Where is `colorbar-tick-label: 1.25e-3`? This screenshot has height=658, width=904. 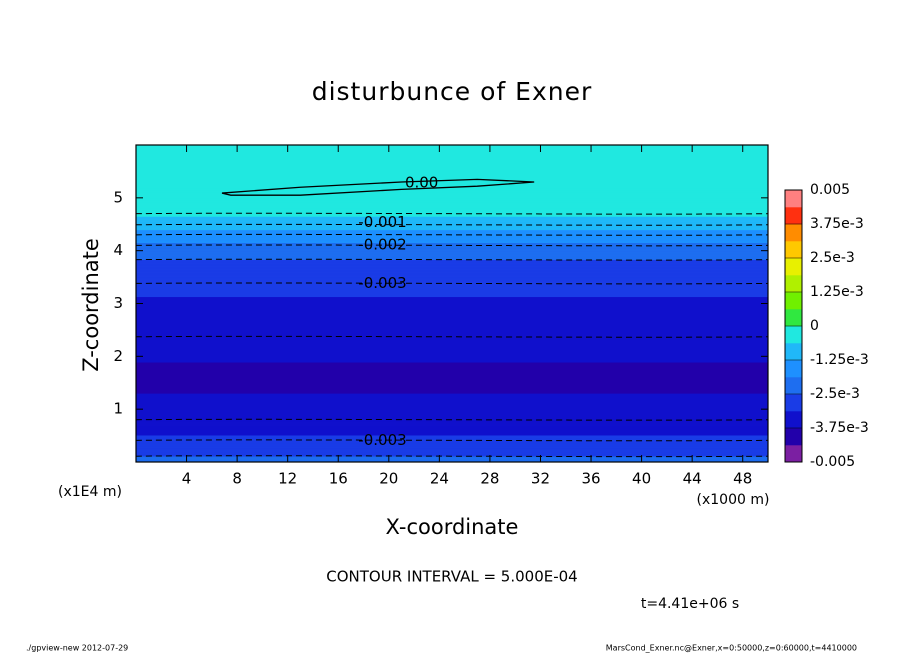
colorbar-tick-label: 1.25e-3 is located at coordinates (837, 292).